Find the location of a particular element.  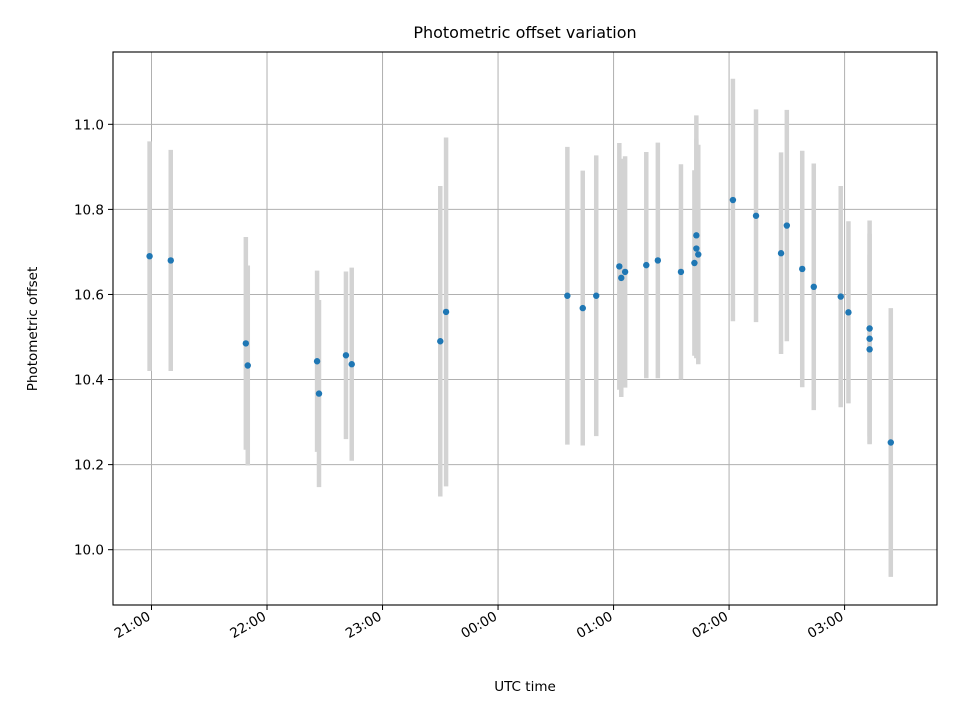

y-tick-label: 10.4 is located at coordinates (89, 381).